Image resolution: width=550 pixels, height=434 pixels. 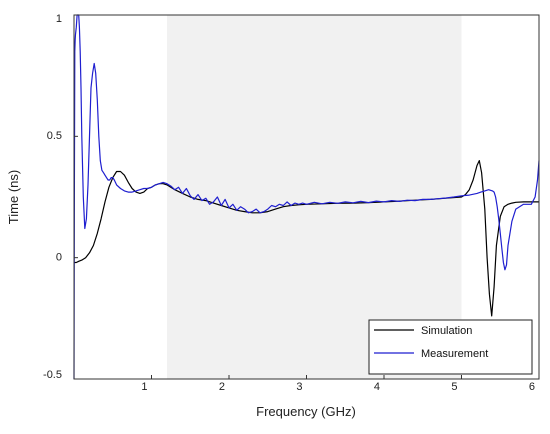 What do you see at coordinates (306, 411) in the screenshot?
I see `x-axis-title: Frequency (GHz)` at bounding box center [306, 411].